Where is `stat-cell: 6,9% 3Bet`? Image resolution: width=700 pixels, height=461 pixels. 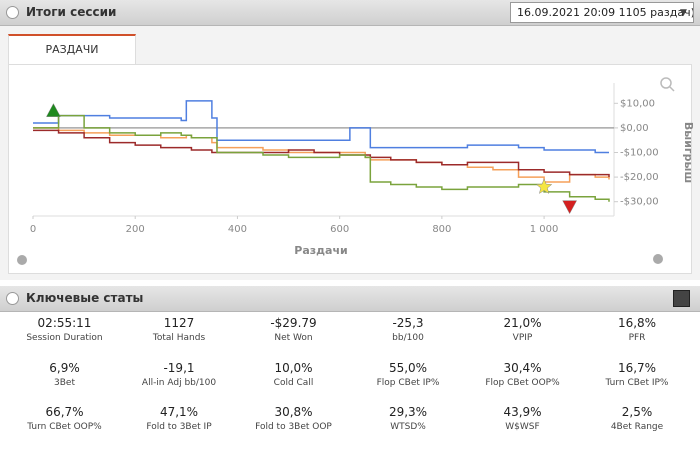
stat-cell: 6,9% 3Bet is located at coordinates (64, 374).